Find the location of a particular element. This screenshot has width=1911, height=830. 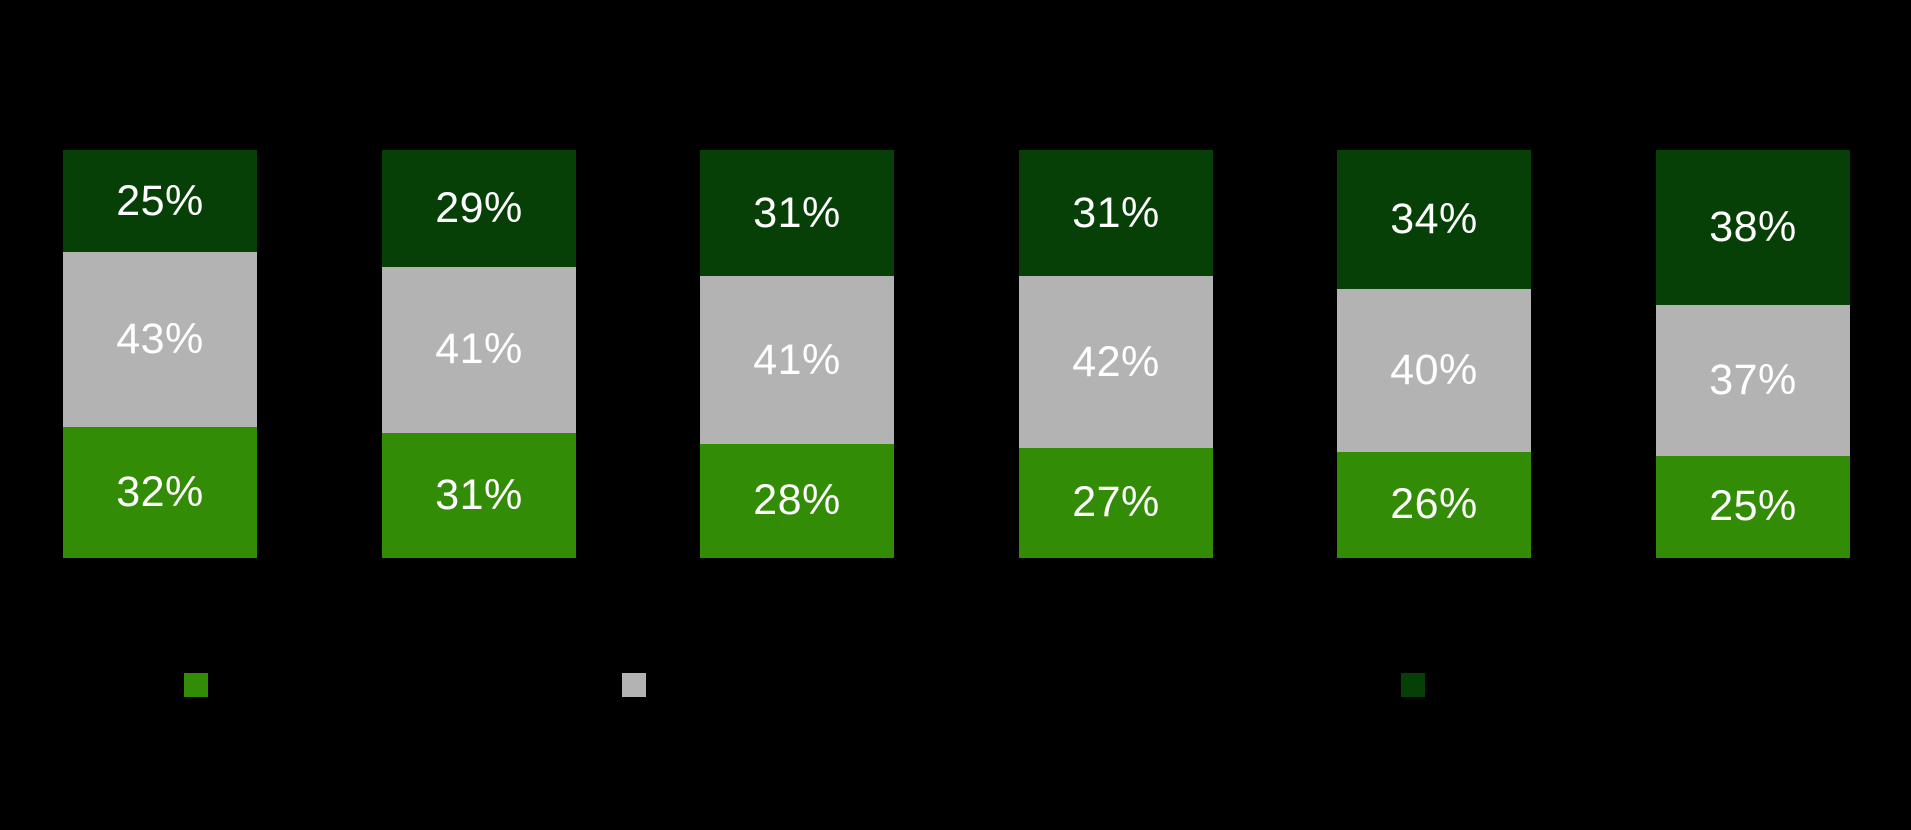

bar-column: 31% 41% 28% is located at coordinates (797, 354).